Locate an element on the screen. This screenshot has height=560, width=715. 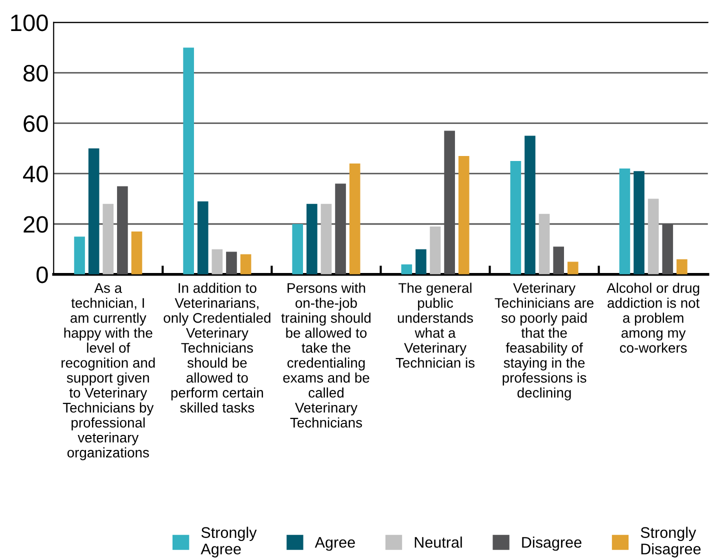
y-tick-label: 0 is located at coordinates (42, 275).